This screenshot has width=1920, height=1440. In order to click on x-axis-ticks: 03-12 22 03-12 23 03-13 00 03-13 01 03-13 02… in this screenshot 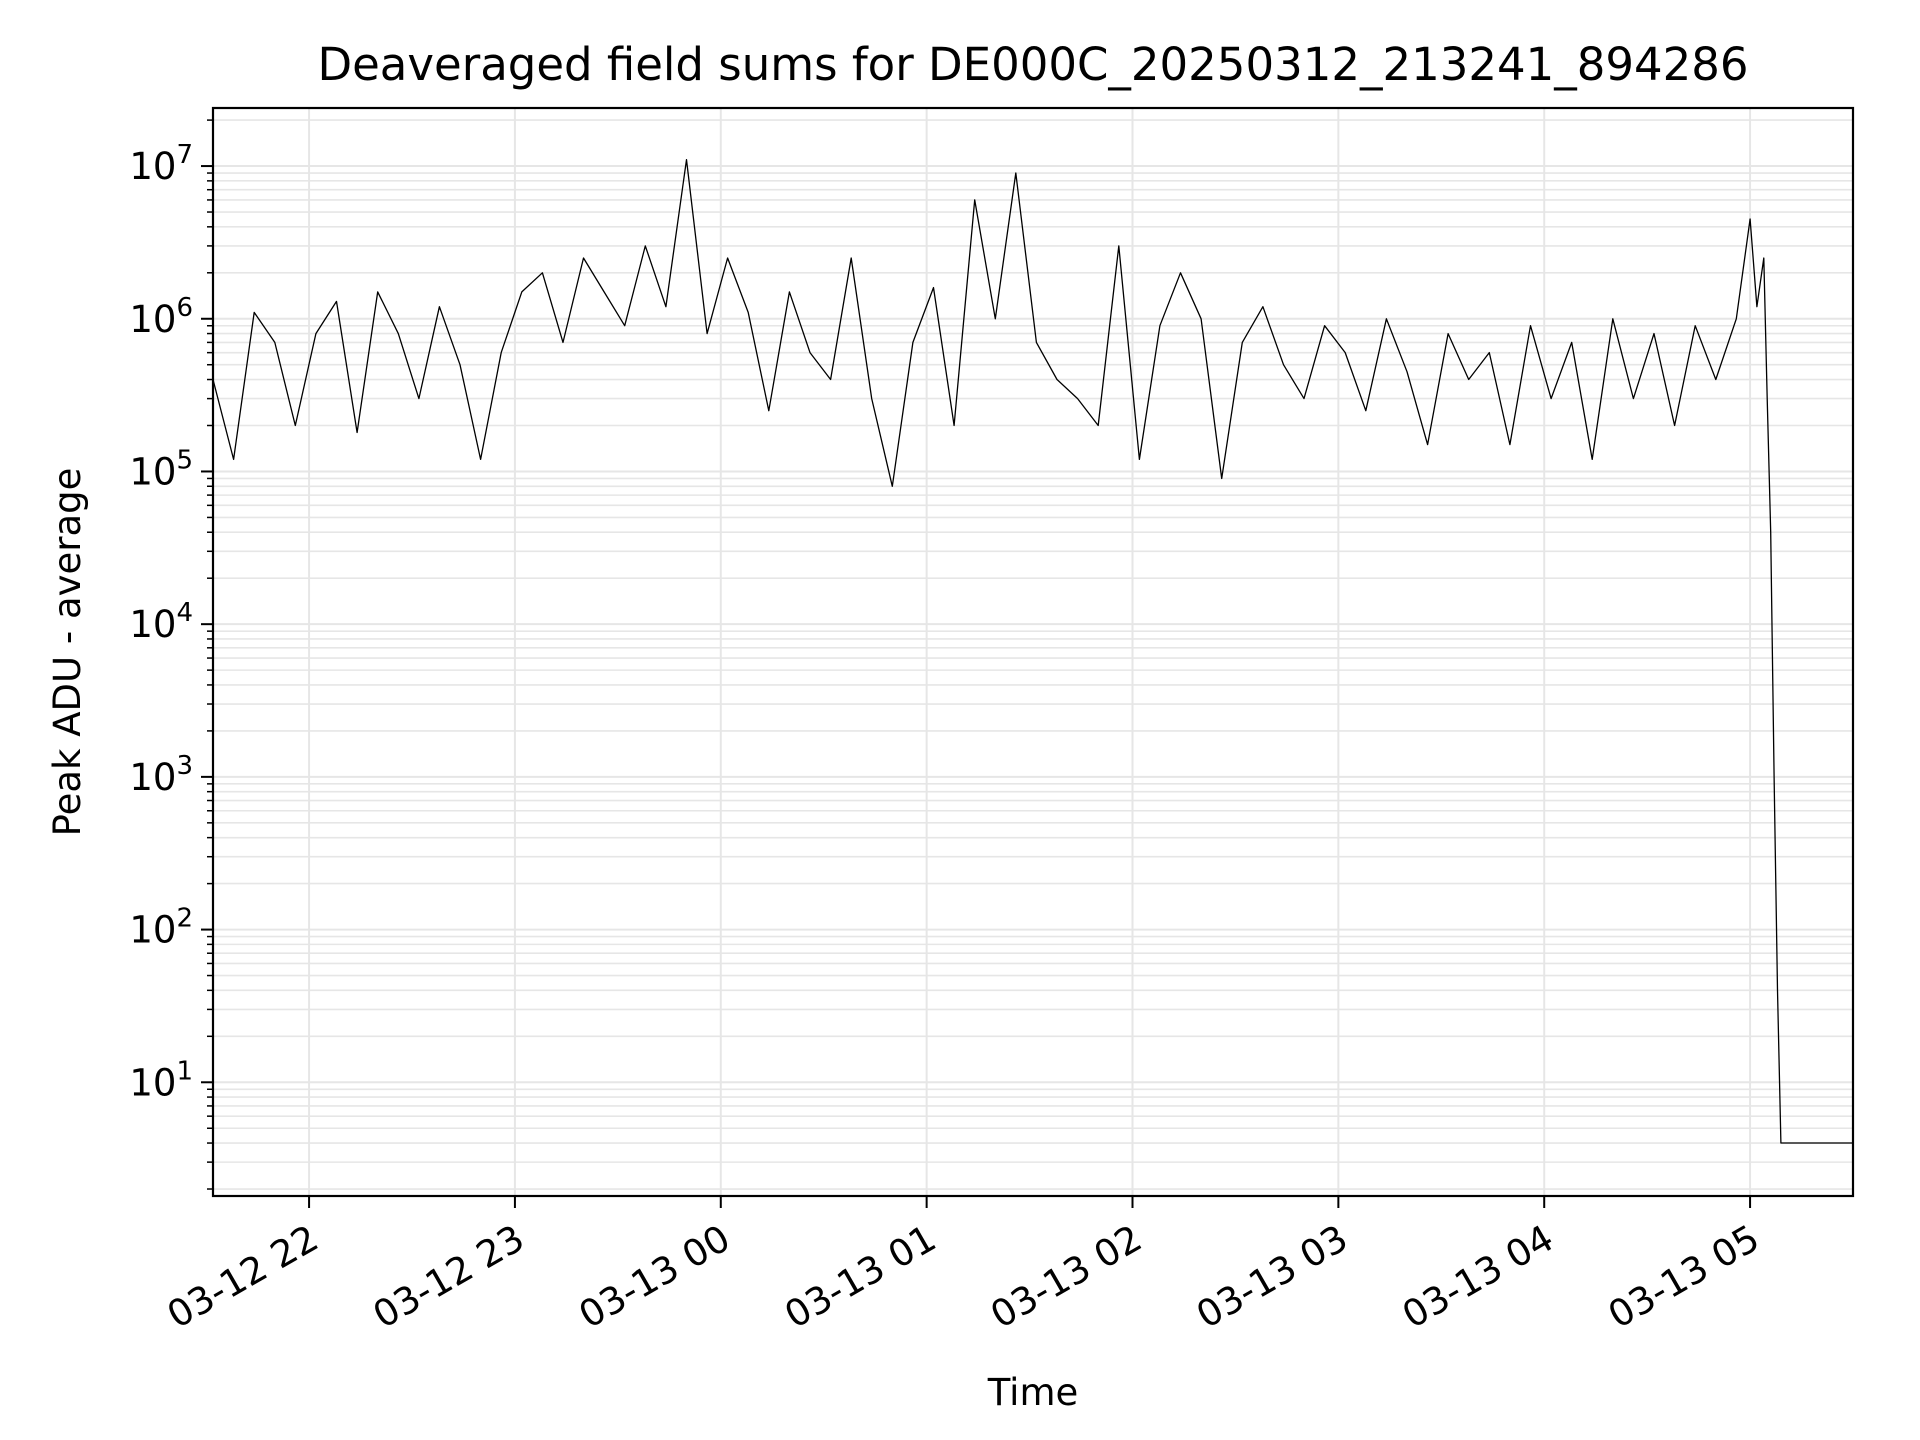, I will do `click(963, 1266)`.